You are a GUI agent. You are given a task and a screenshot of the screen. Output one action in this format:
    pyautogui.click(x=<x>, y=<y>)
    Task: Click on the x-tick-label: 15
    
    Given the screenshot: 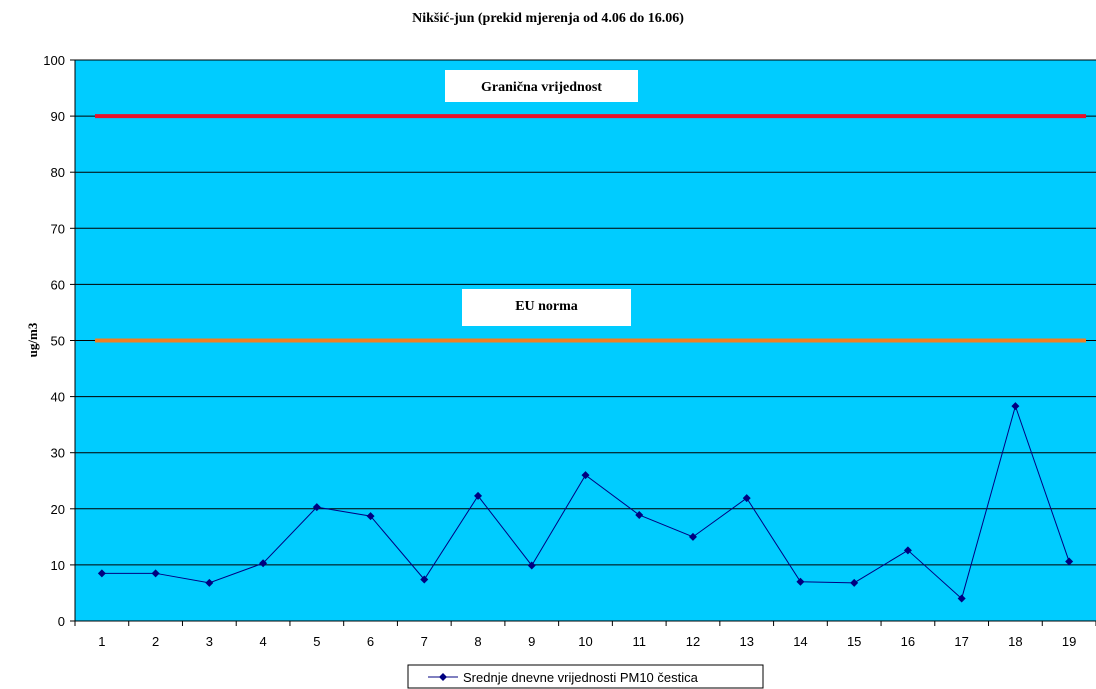 What is the action you would take?
    pyautogui.click(x=854, y=641)
    